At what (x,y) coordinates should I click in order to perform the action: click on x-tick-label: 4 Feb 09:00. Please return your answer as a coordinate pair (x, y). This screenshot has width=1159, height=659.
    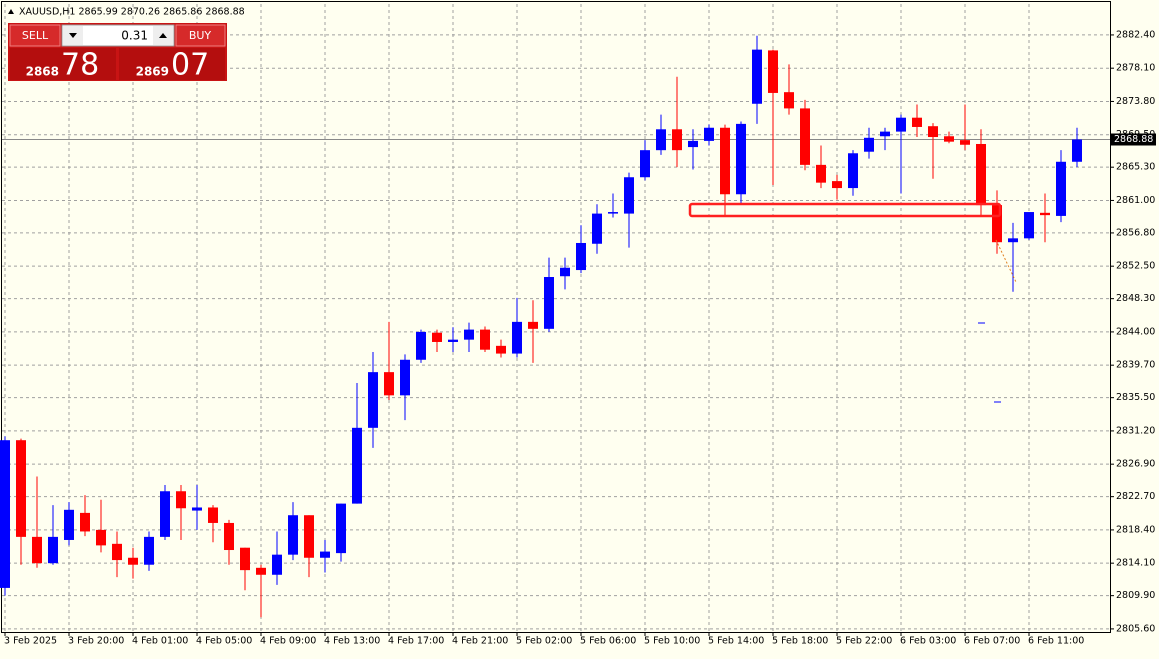
    Looking at the image, I should click on (288, 641).